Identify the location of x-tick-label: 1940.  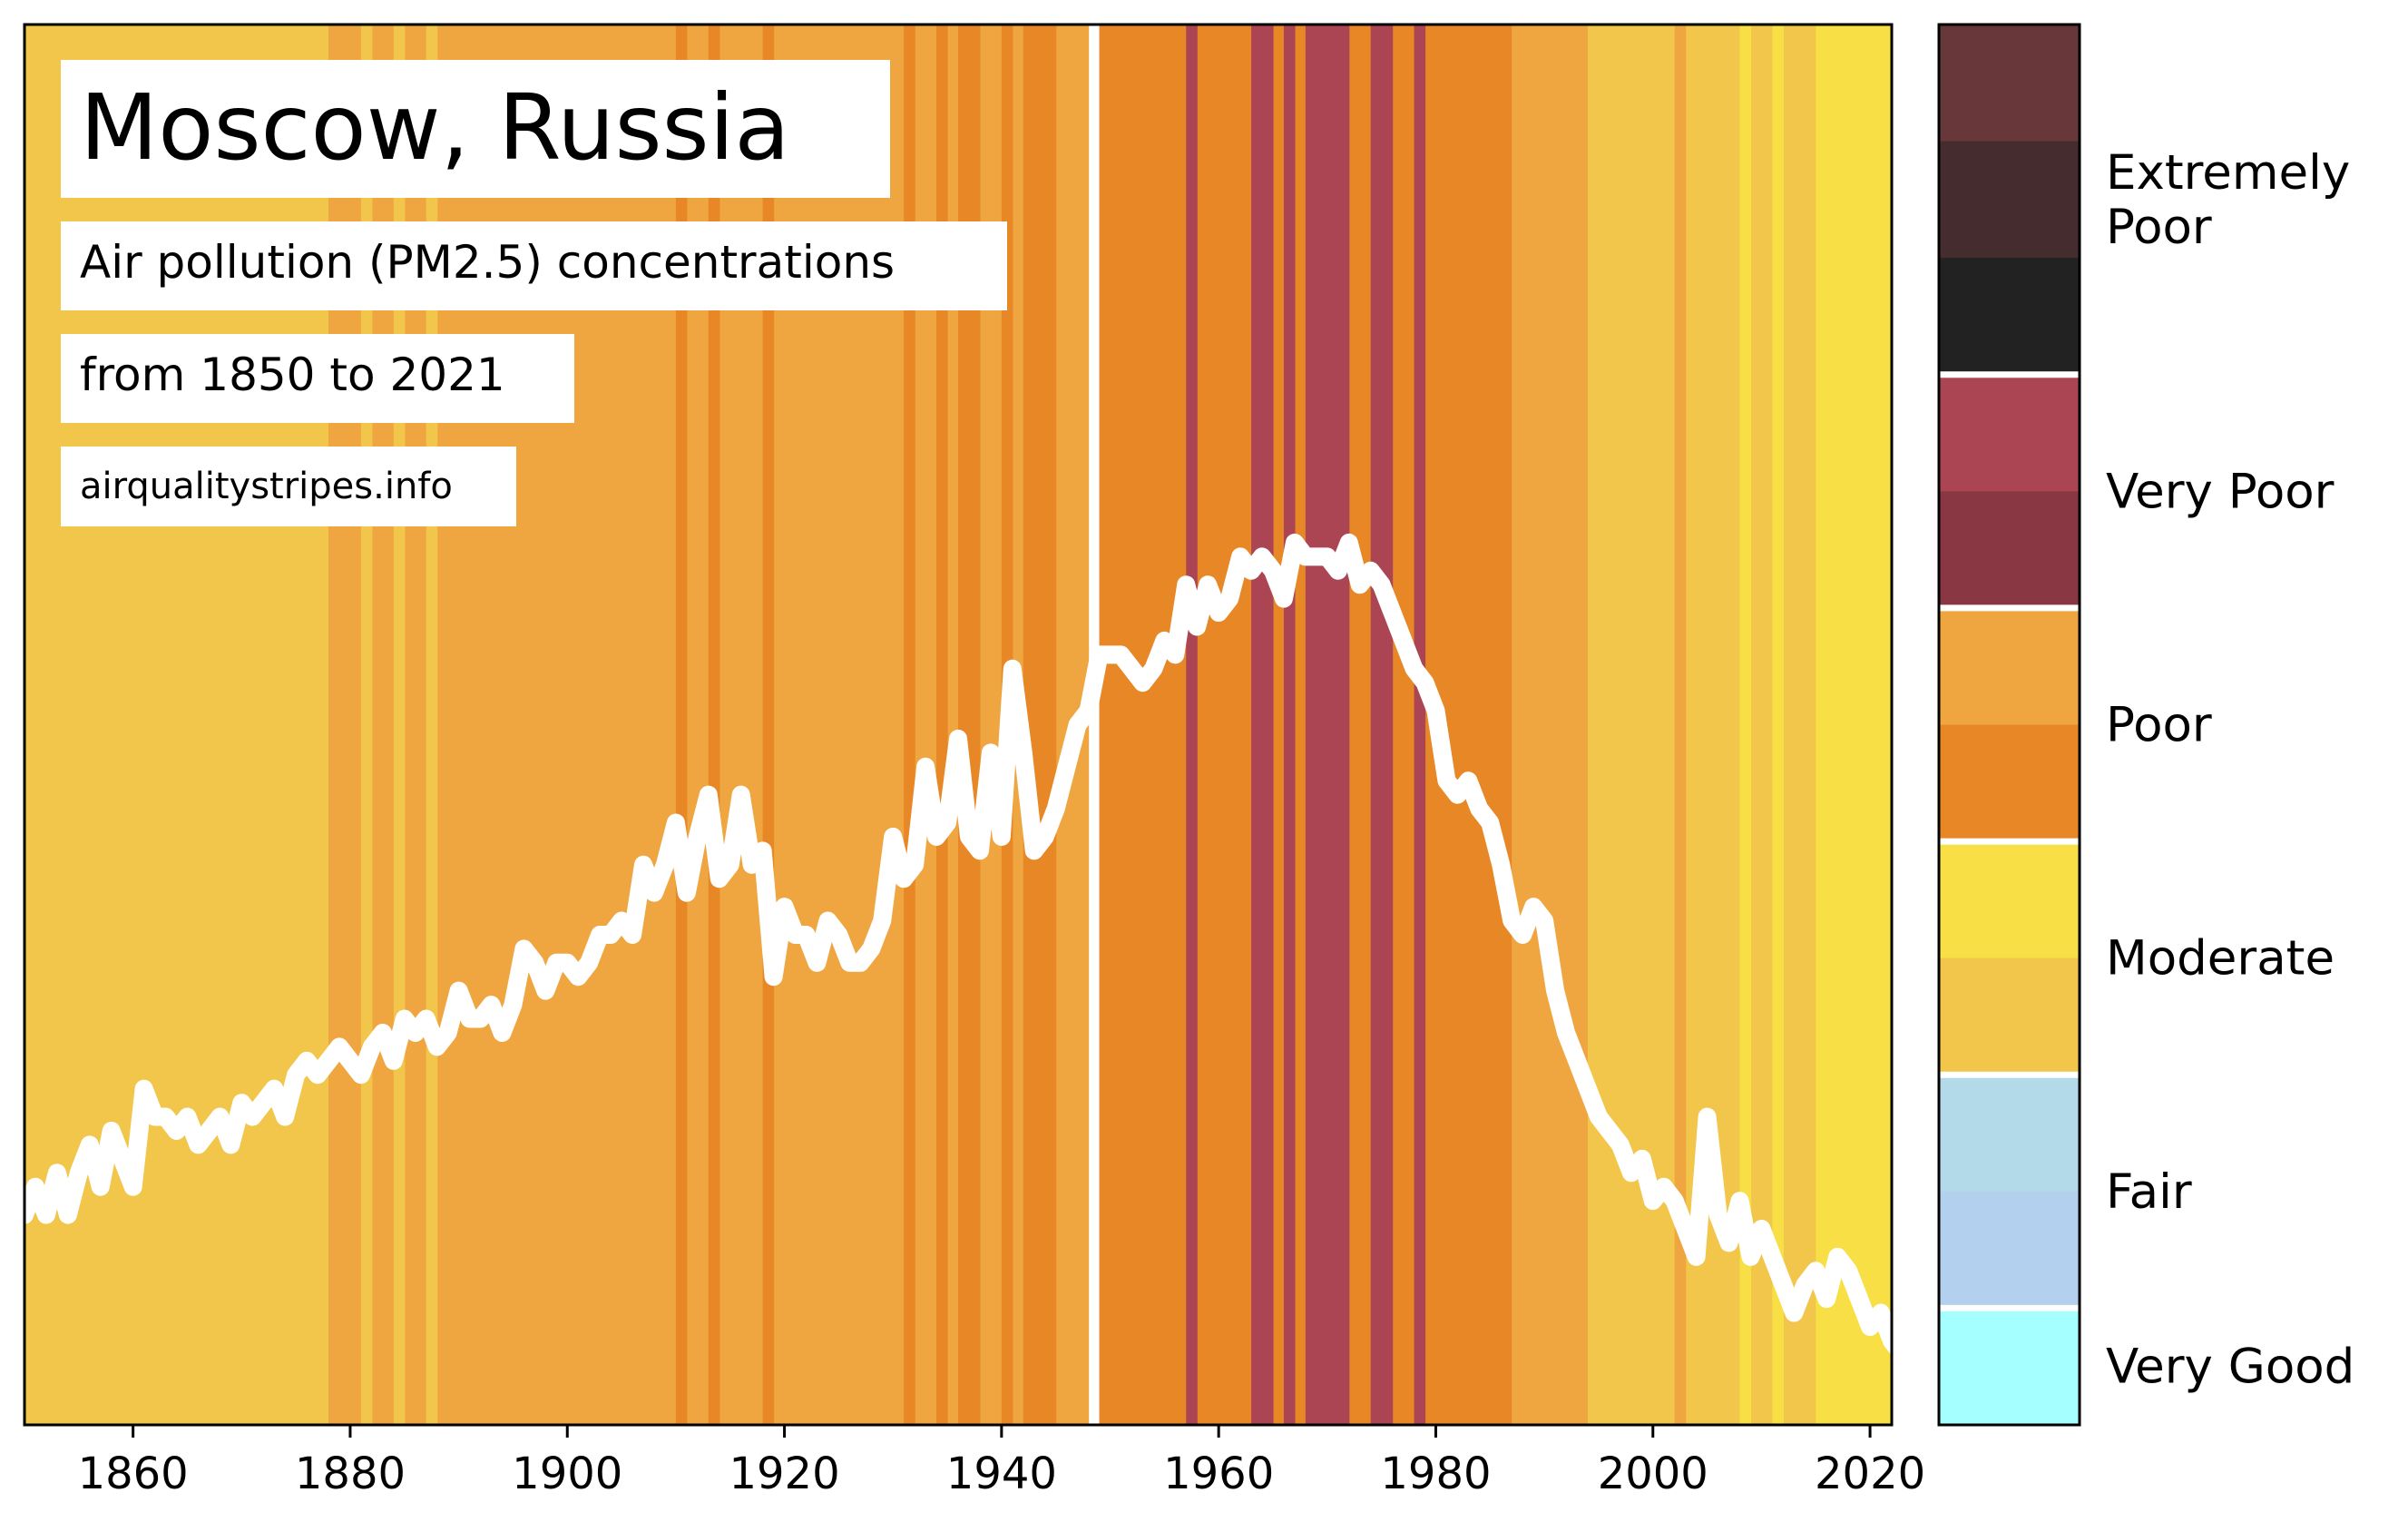
(1002, 1473).